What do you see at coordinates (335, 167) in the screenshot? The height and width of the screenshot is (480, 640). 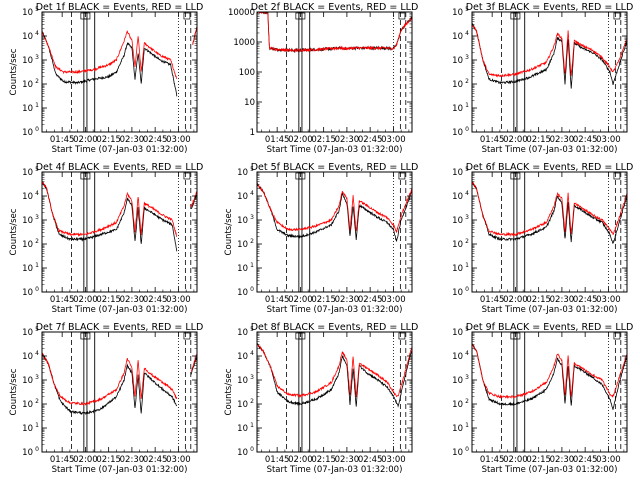 I see `panel-title: Det 5f BLACK = Events, RED = LLD` at bounding box center [335, 167].